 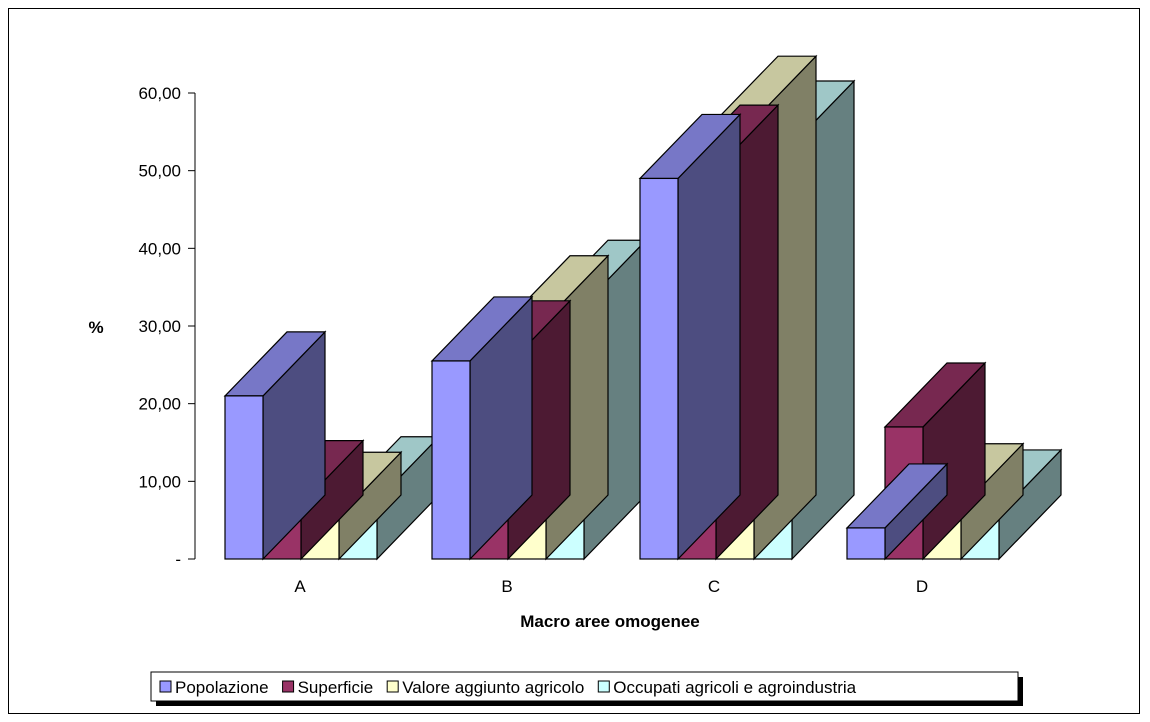 What do you see at coordinates (95, 327) in the screenshot?
I see `y-axis-title: %` at bounding box center [95, 327].